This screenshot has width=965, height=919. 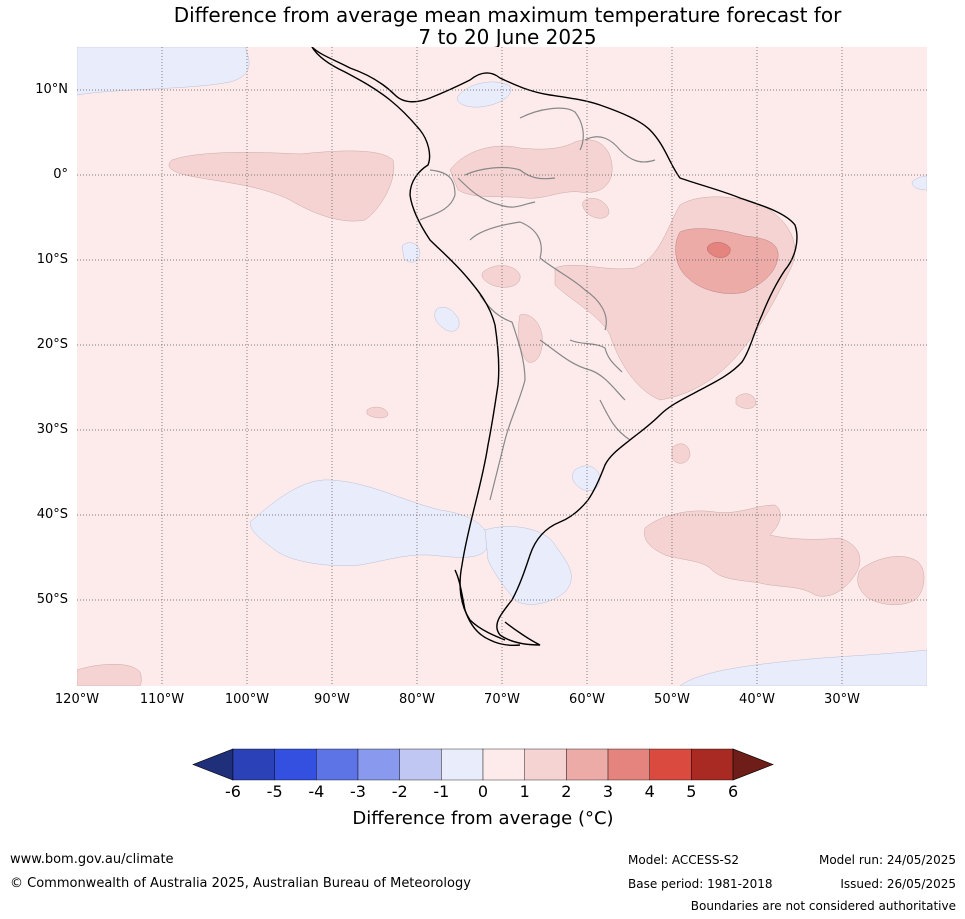 What do you see at coordinates (417, 699) in the screenshot?
I see `lon-label-80w: 80°W` at bounding box center [417, 699].